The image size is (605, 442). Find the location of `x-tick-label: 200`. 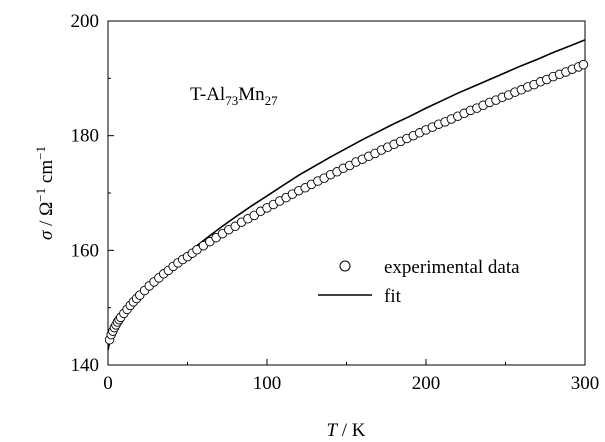

x-tick-label: 200 is located at coordinates (426, 383).